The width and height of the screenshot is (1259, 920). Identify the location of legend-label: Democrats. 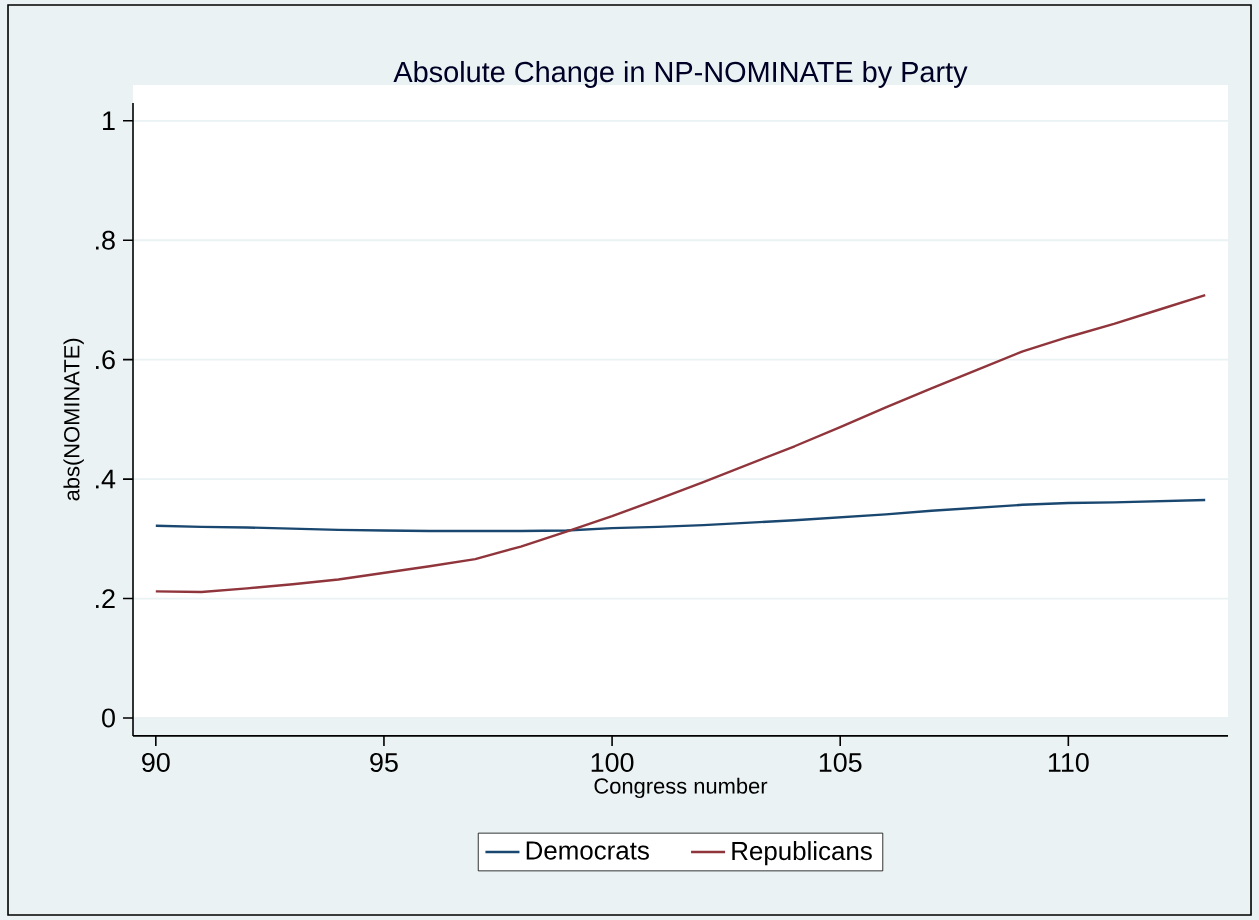
(587, 850).